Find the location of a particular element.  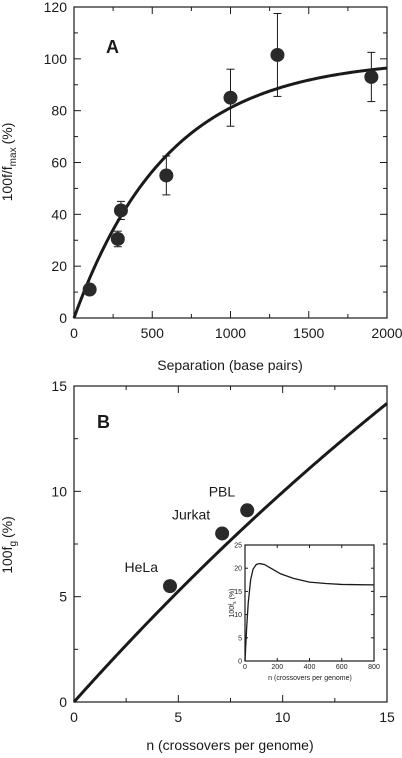

svg-text:100fg(%): 100fg (%) is located at coordinates (9, 545).